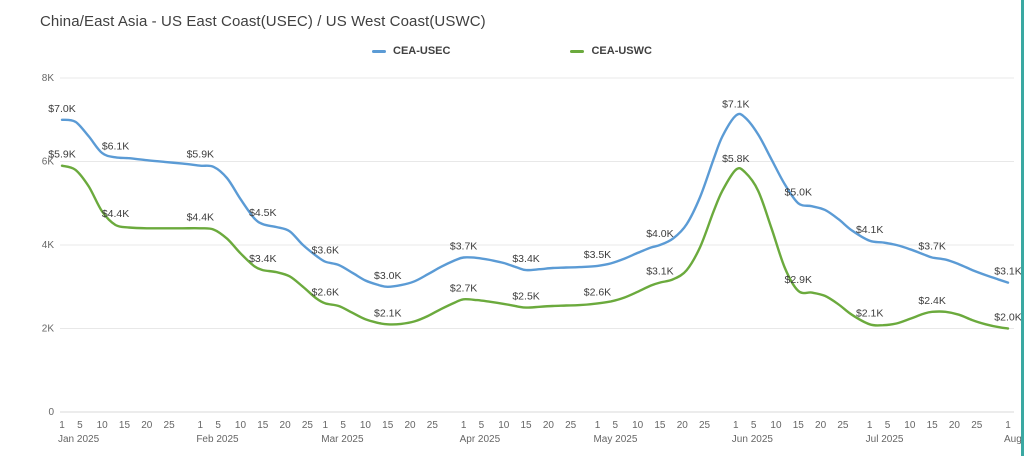 The width and height of the screenshot is (1024, 456). Describe the element at coordinates (1007, 318) in the screenshot. I see `data-label: $2.0K` at that location.